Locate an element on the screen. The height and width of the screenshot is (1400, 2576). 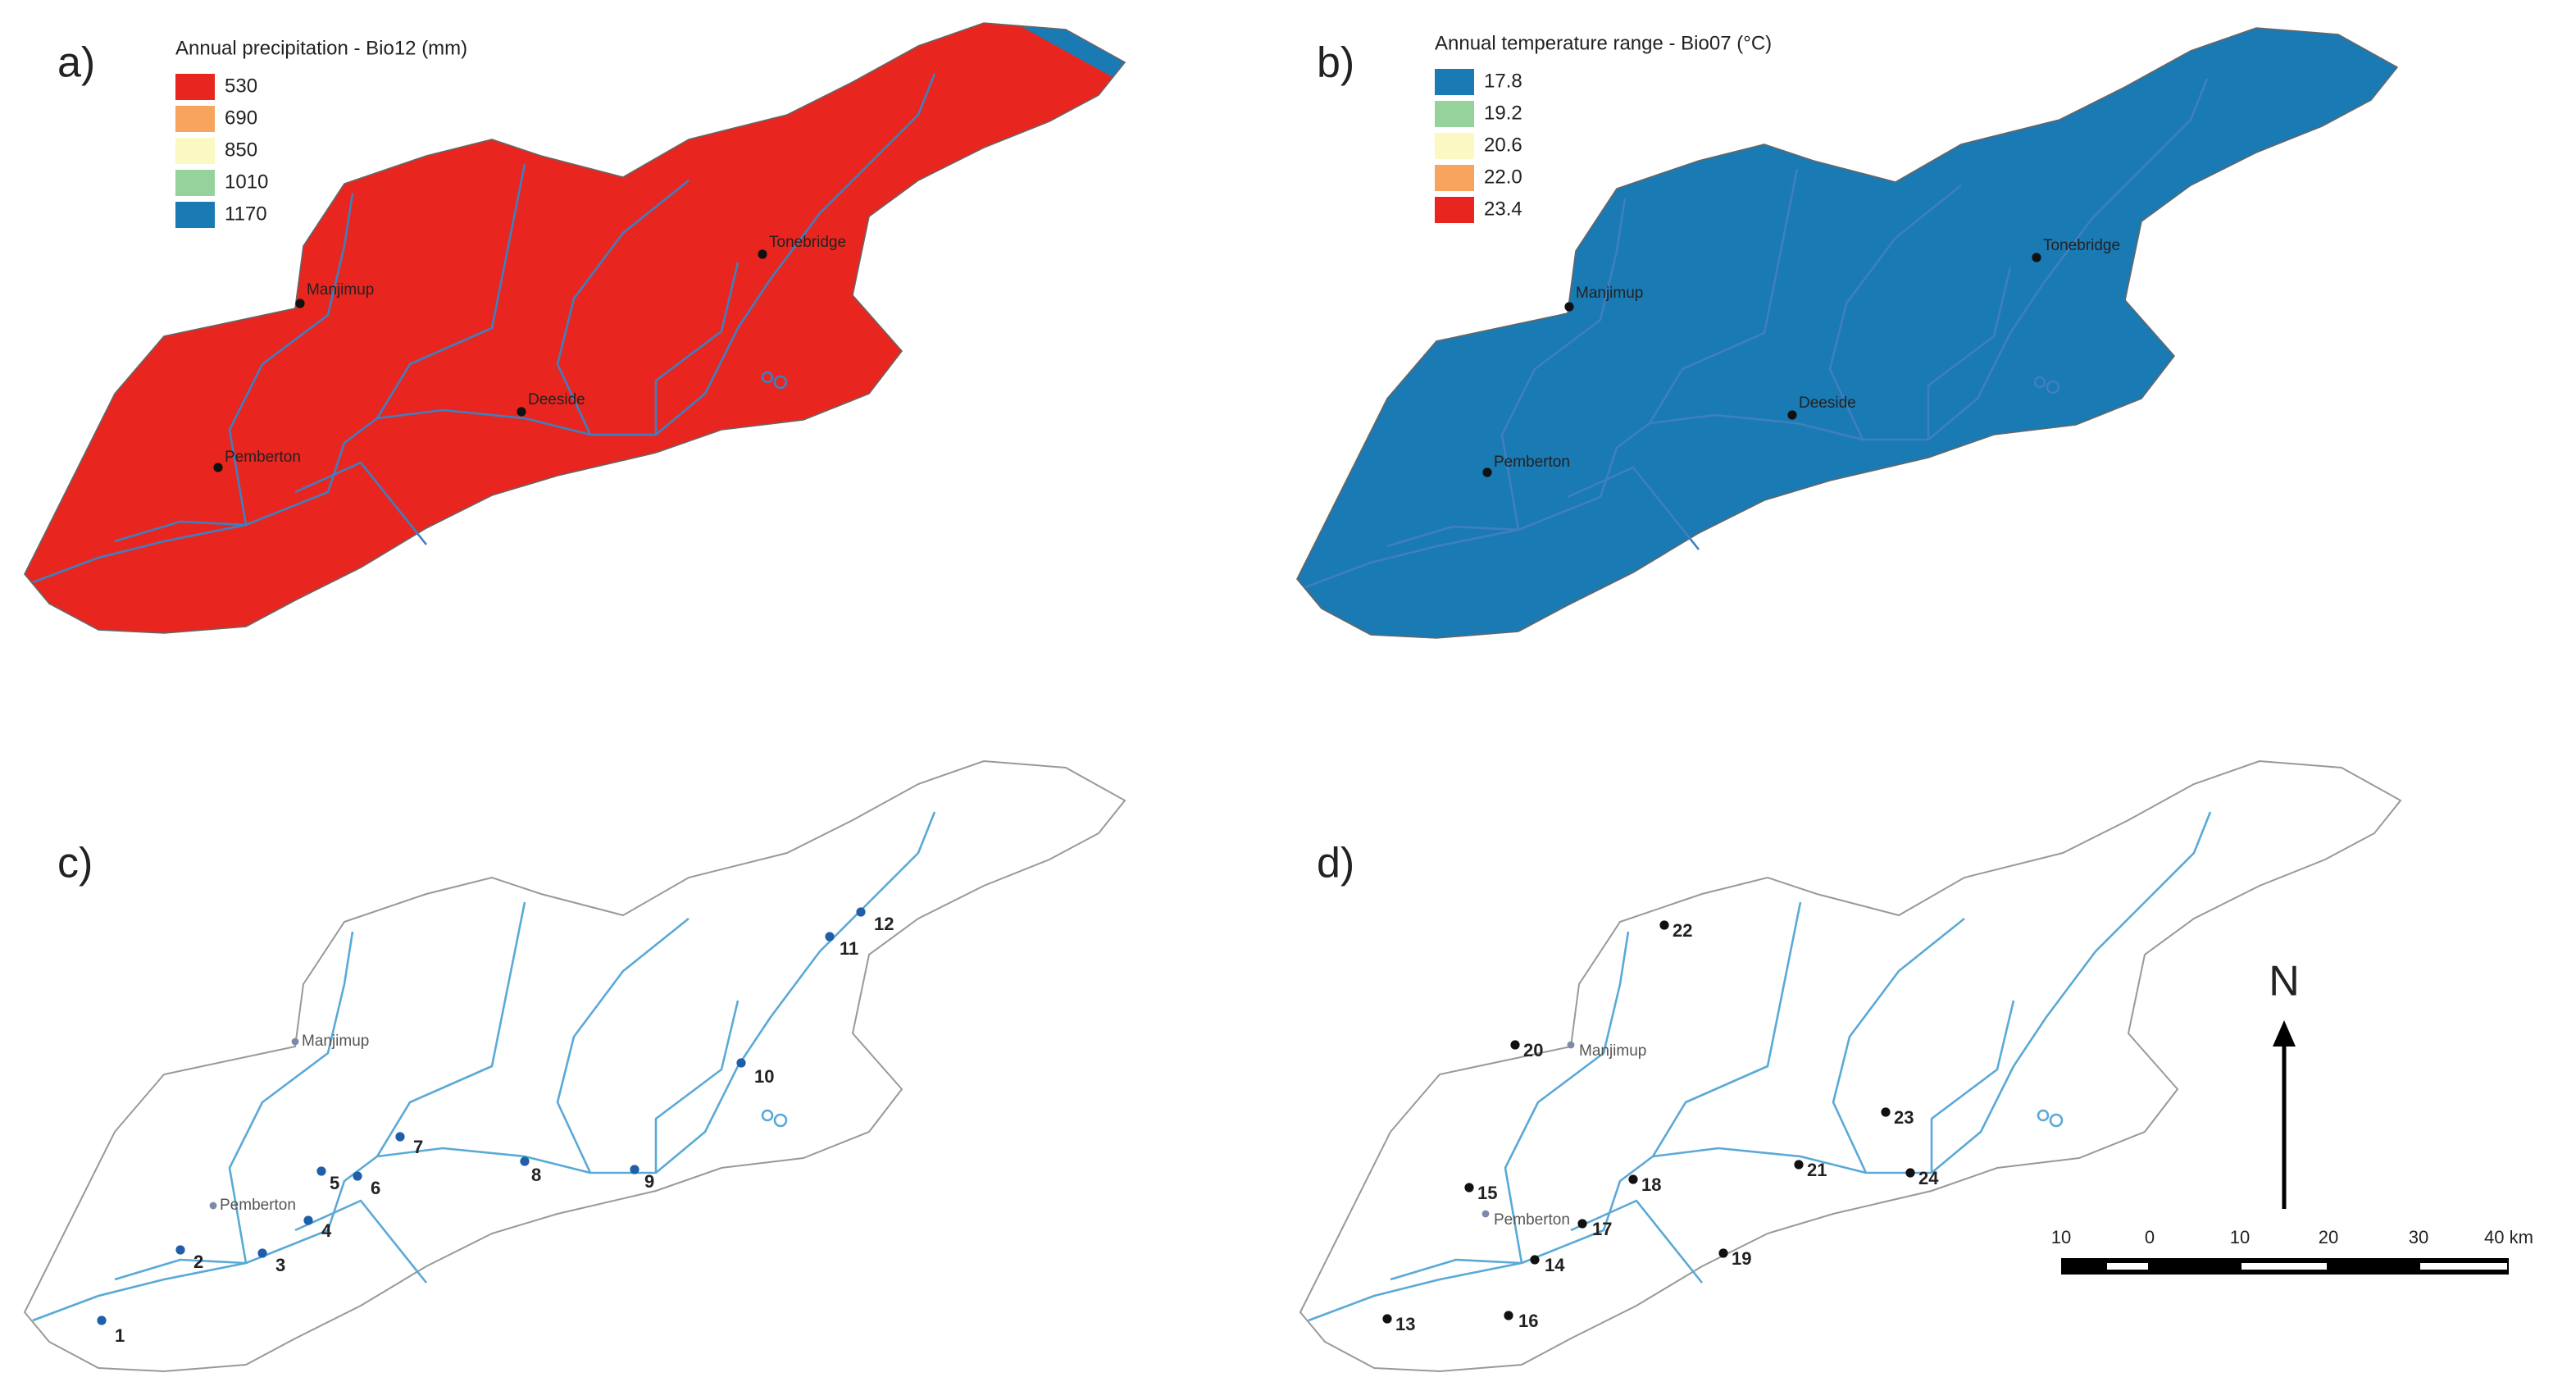
legend-item: 23.4 is located at coordinates (1503, 209).